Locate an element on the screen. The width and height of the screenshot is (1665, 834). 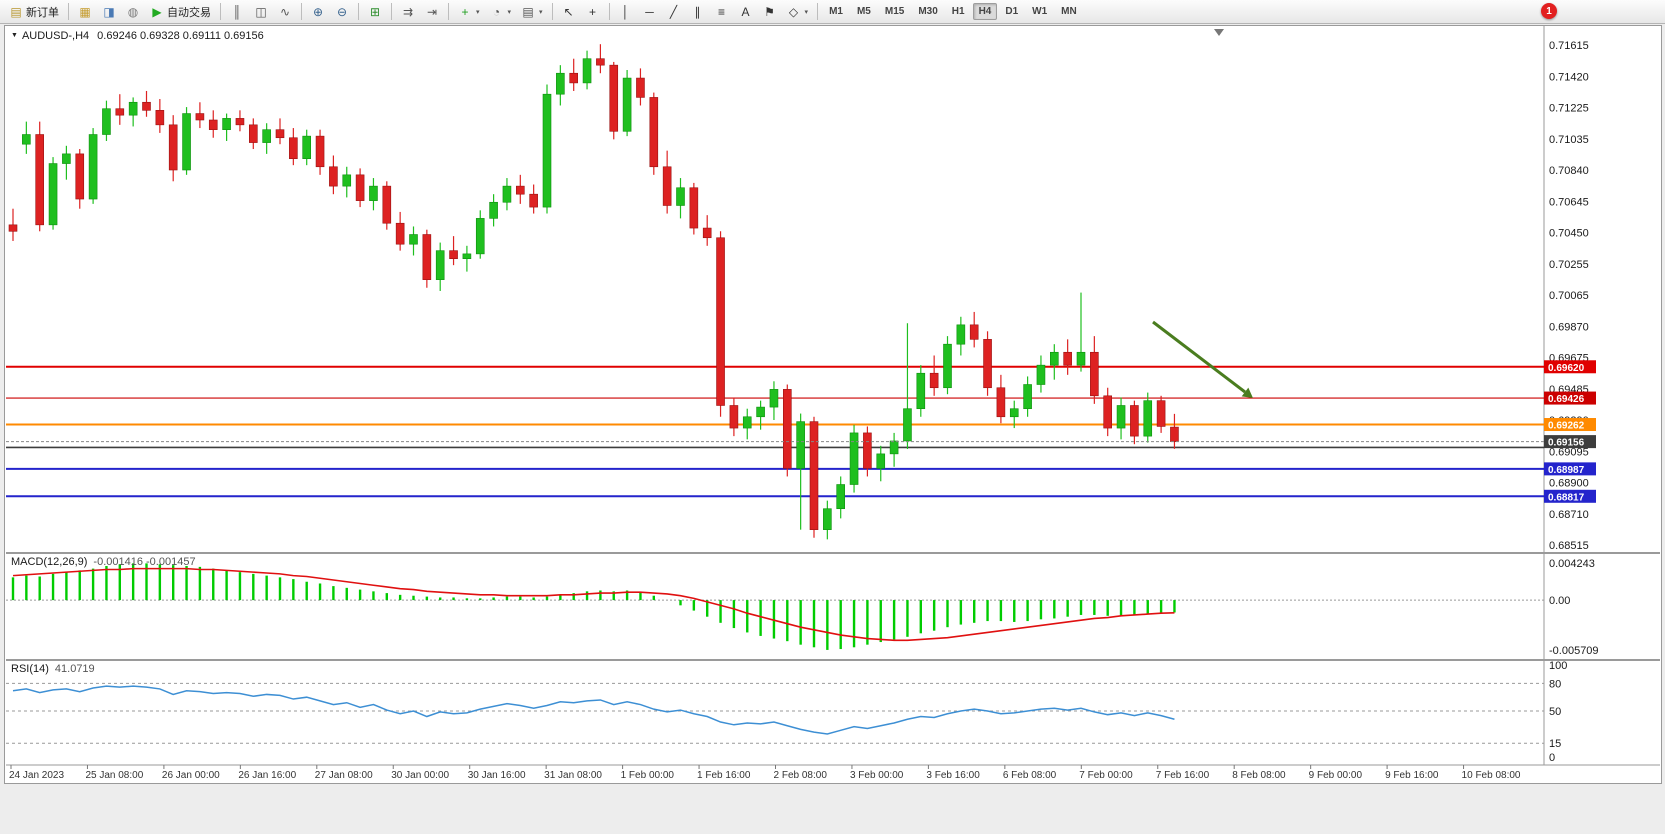
price-tag-label: 0.69426 is located at coordinates (1566, 399).